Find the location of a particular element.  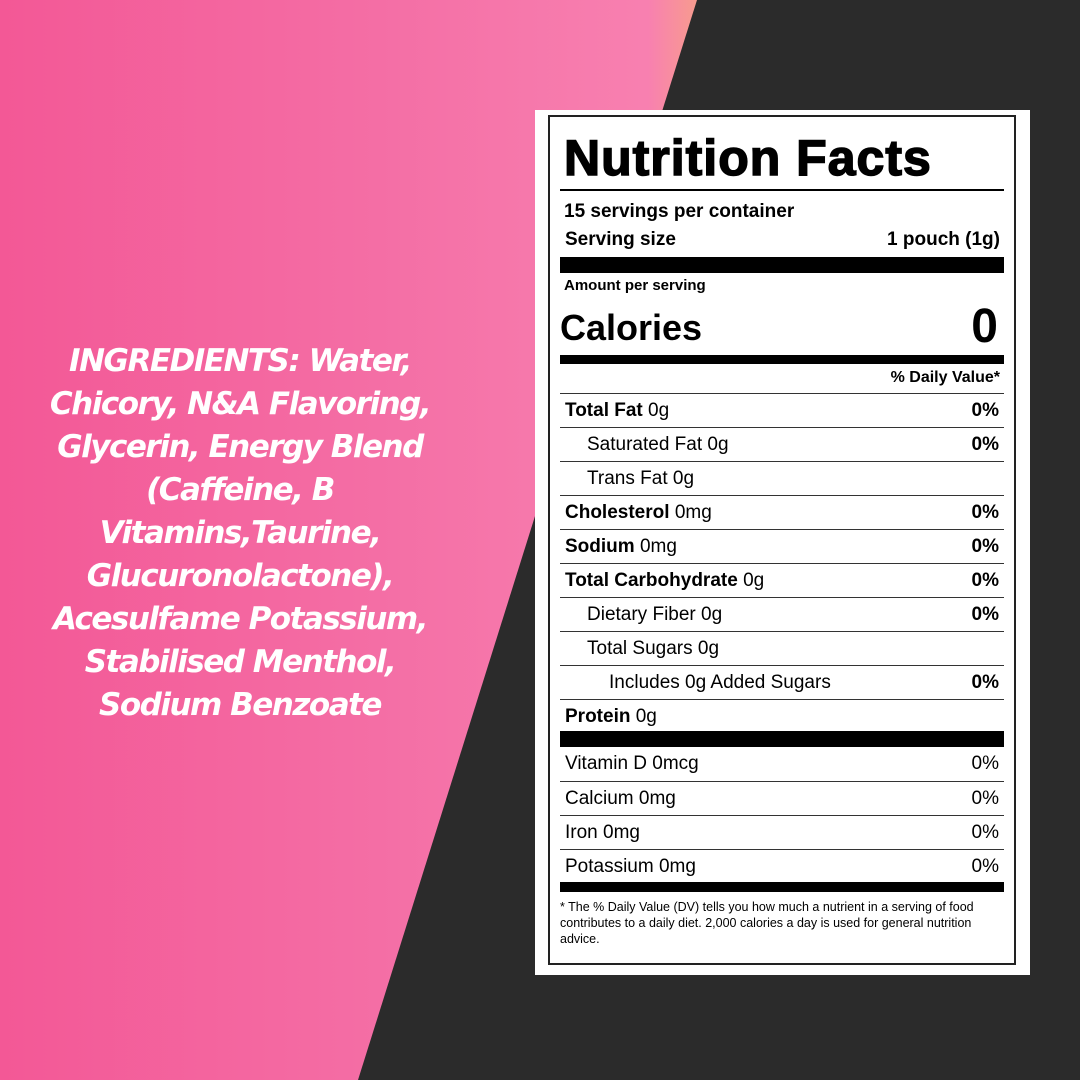

nutrient-row: Saturated Fat 0g 0% is located at coordinates (782, 444).